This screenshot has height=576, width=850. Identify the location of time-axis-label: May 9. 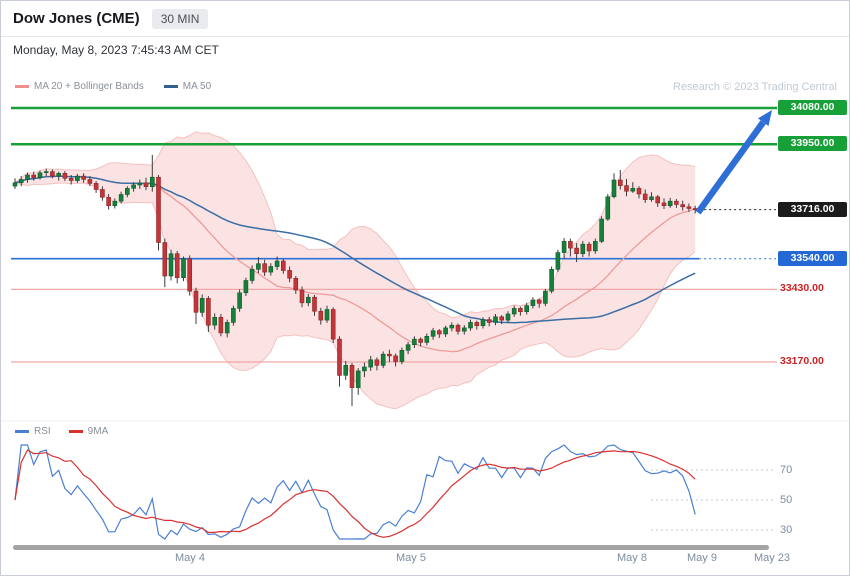
(702, 558).